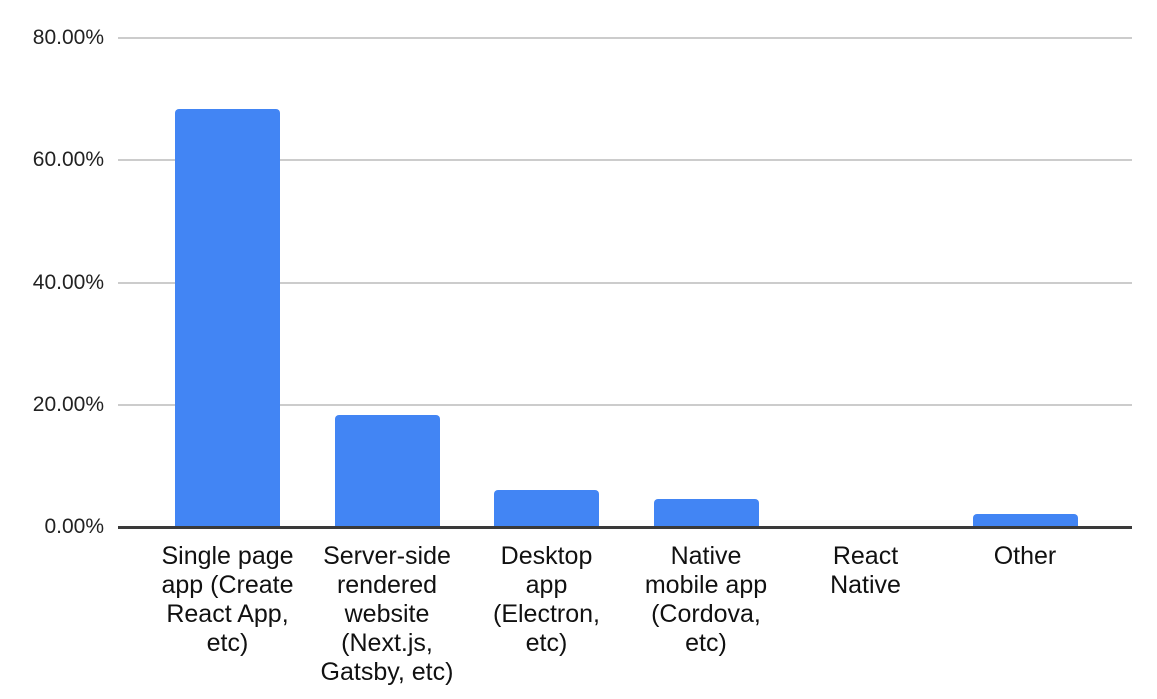  Describe the element at coordinates (546, 599) in the screenshot. I see `x-tick-label: Desktop app (Electron, etc)` at that location.